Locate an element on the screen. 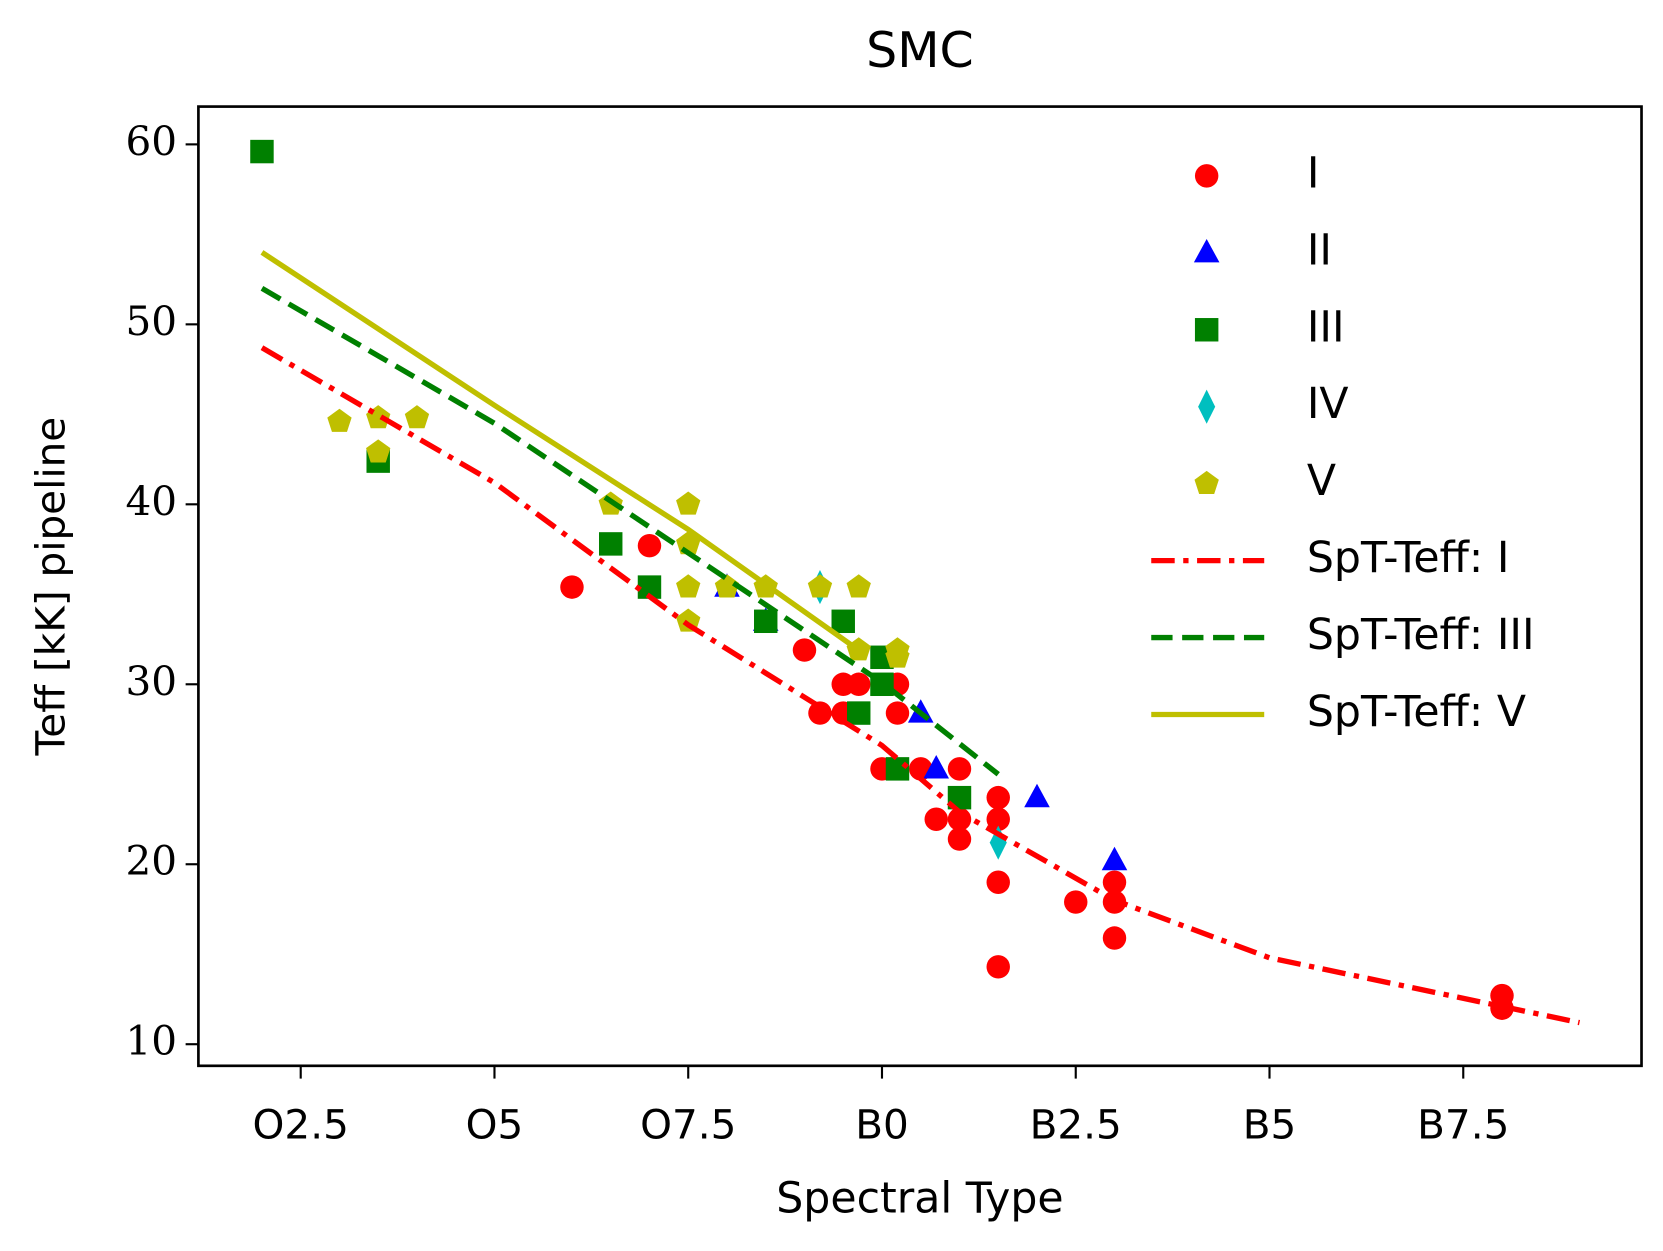 The image size is (1663, 1251). x-tick-label: O5 is located at coordinates (495, 1125).